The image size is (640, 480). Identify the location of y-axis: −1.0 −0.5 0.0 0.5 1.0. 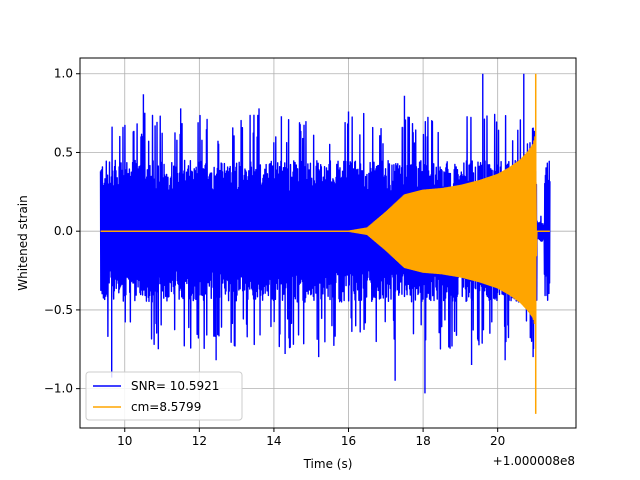
(62, 231).